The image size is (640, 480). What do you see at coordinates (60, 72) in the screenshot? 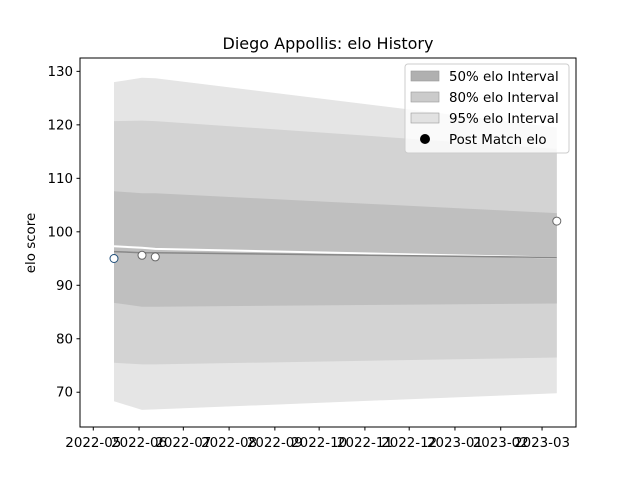
I see `y-tick-label: 130` at bounding box center [60, 72].